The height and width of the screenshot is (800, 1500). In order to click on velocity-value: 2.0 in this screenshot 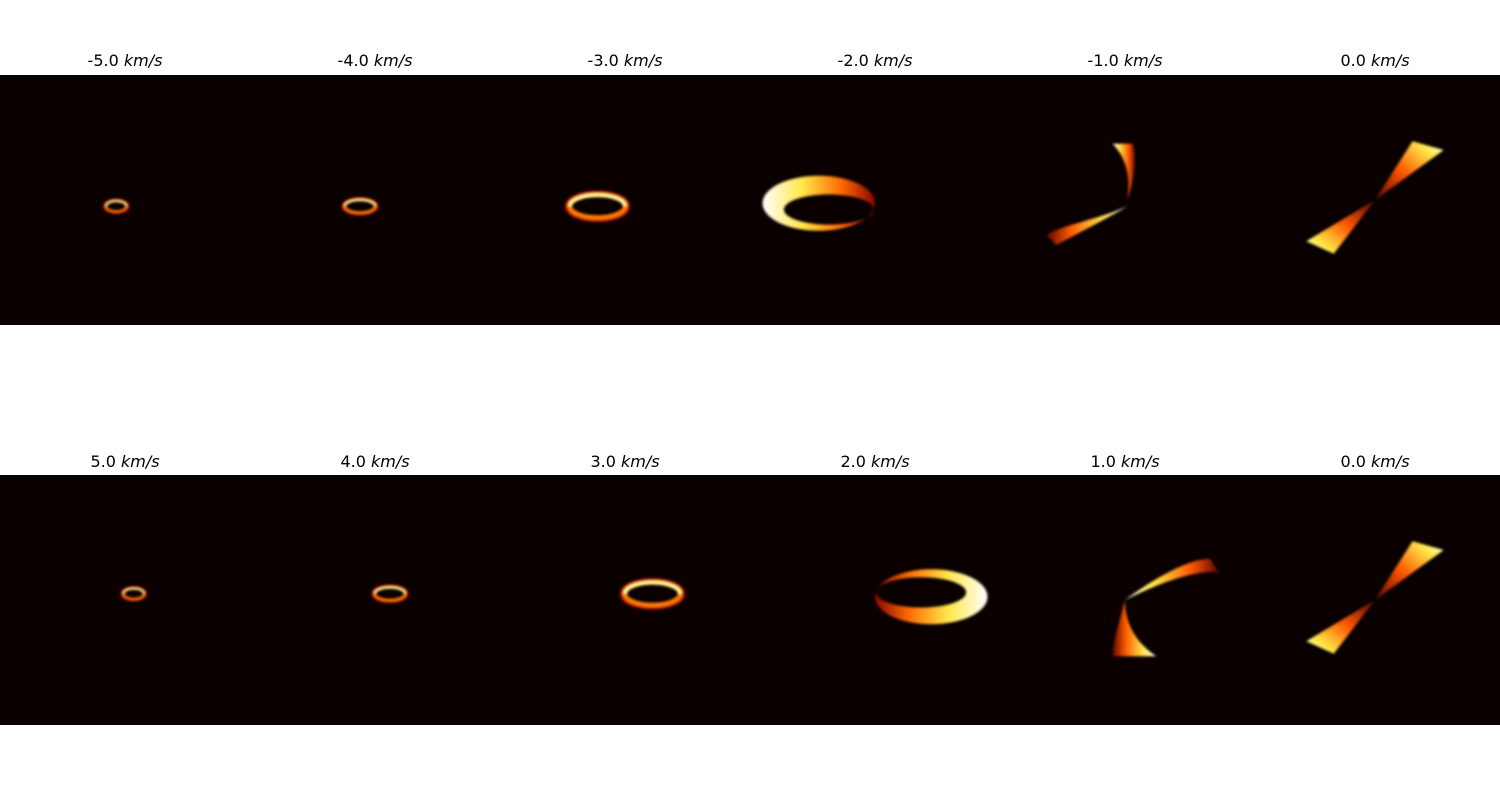, I will do `click(853, 461)`.